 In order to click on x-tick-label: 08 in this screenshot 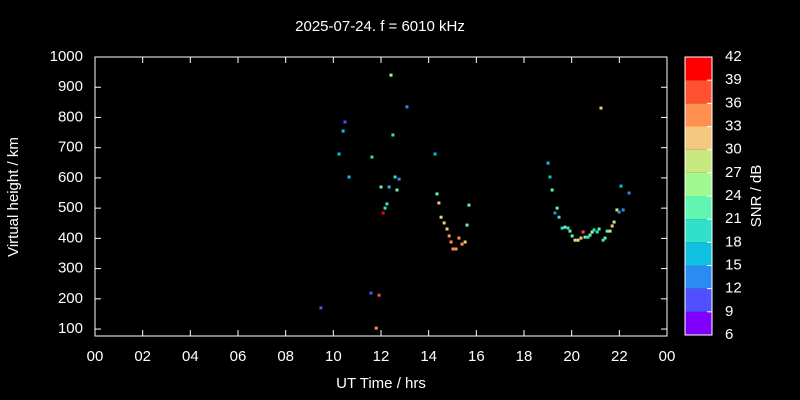, I will do `click(285, 356)`.